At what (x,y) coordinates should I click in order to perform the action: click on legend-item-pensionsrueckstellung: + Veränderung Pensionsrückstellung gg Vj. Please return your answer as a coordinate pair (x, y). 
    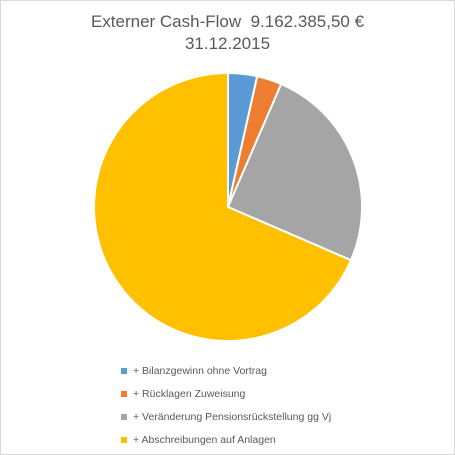
    Looking at the image, I should click on (226, 416).